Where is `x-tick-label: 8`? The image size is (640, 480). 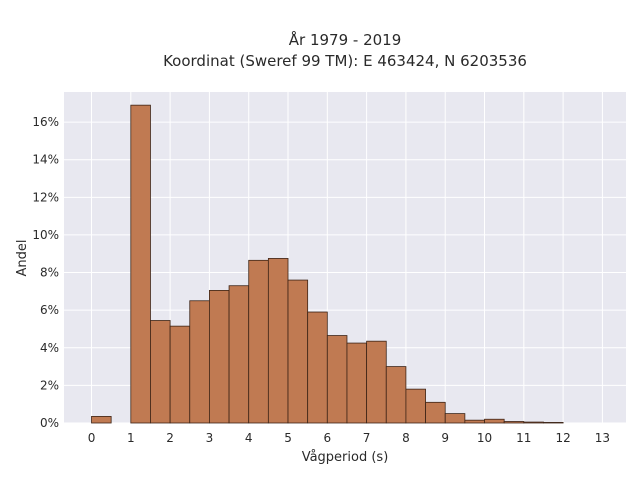 x-tick-label: 8 is located at coordinates (406, 438).